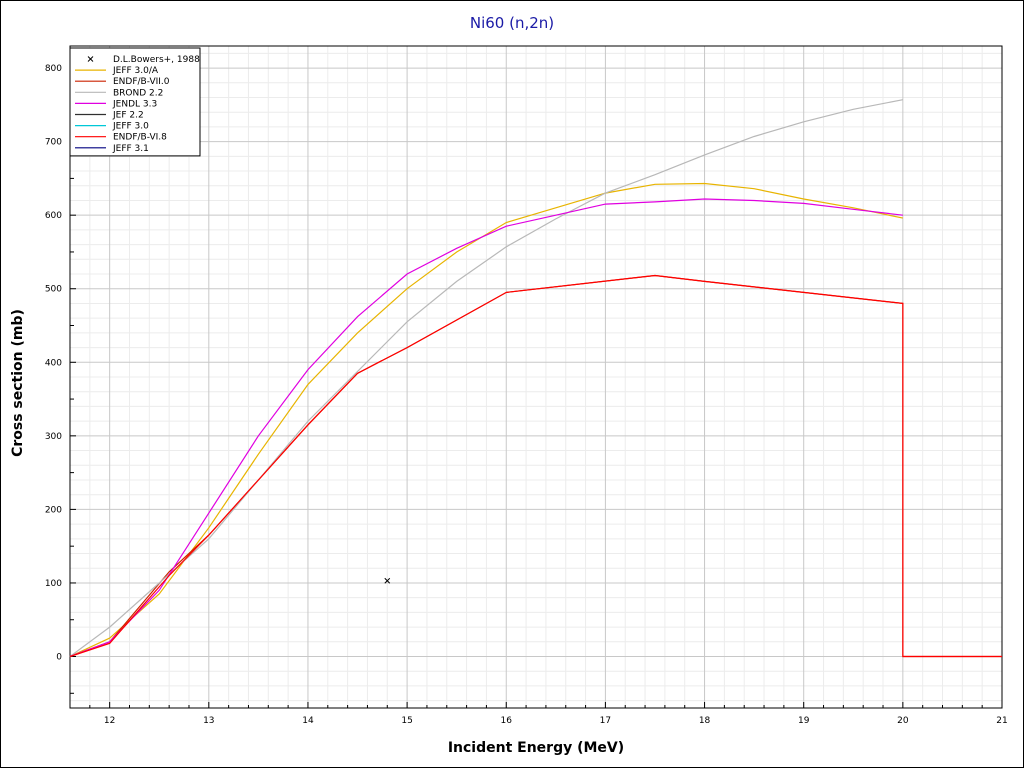 The height and width of the screenshot is (768, 1024). Describe the element at coordinates (90, 59) in the screenshot. I see `legend-marker` at that location.